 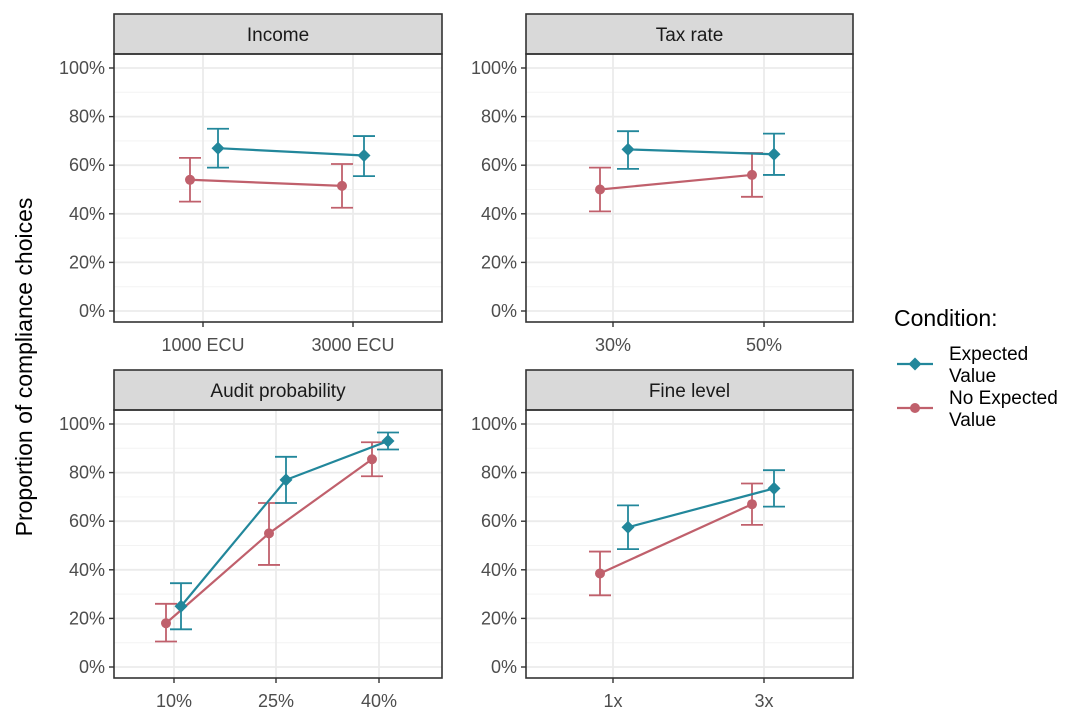 I want to click on x-tick-label: 25%, so click(x=276, y=699).